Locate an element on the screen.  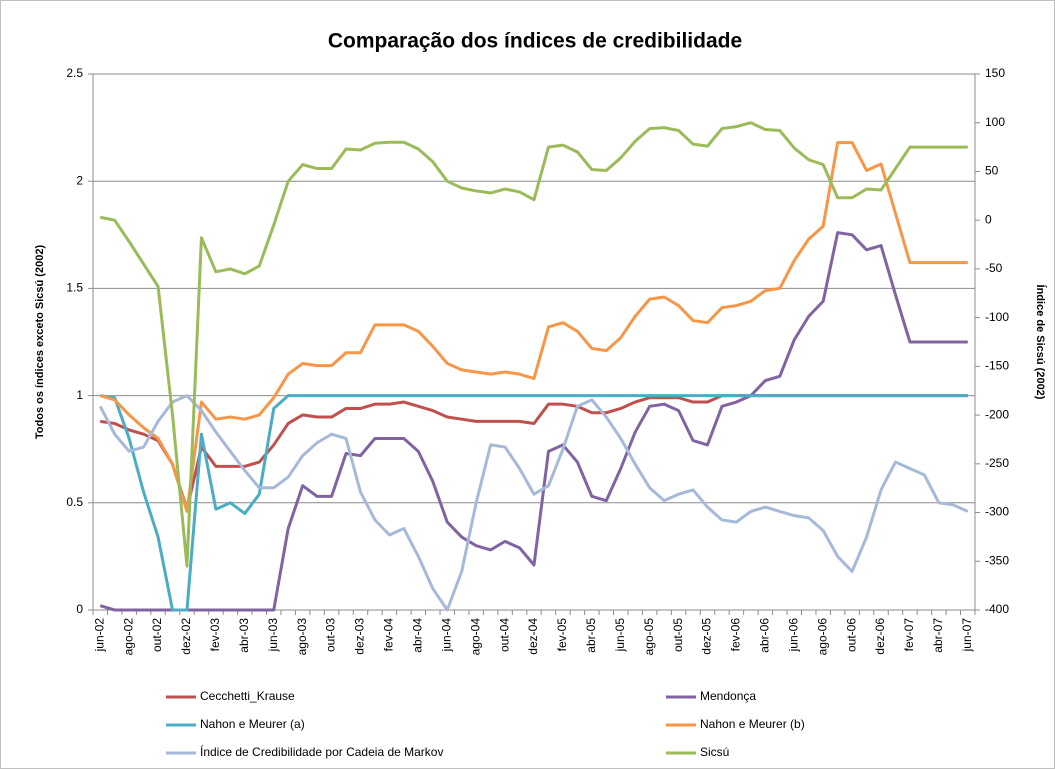
legend-label: Cecchetti_Krause is located at coordinates (247, 696).